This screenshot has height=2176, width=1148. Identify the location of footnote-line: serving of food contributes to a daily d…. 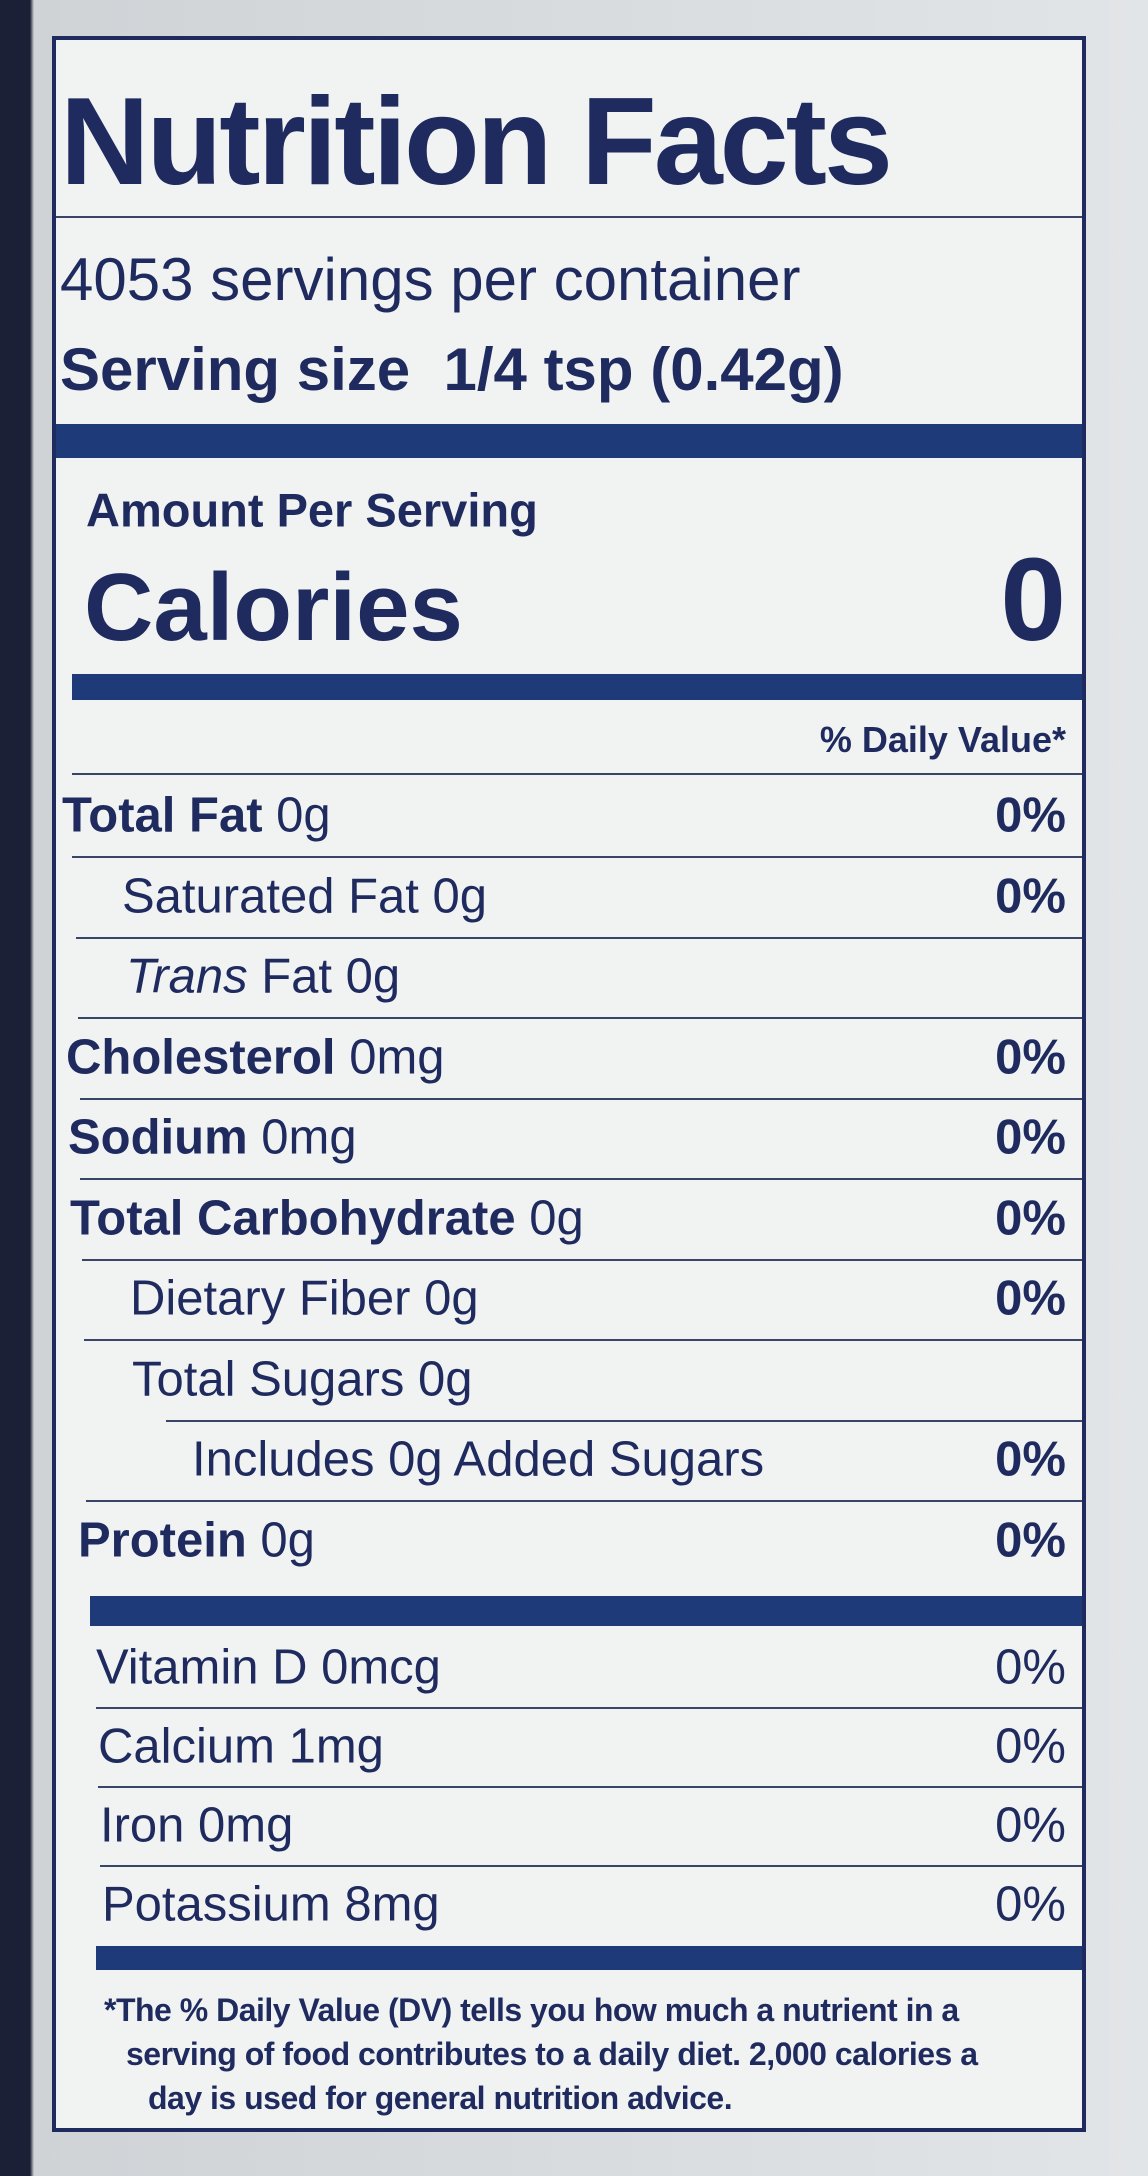
(552, 2054).